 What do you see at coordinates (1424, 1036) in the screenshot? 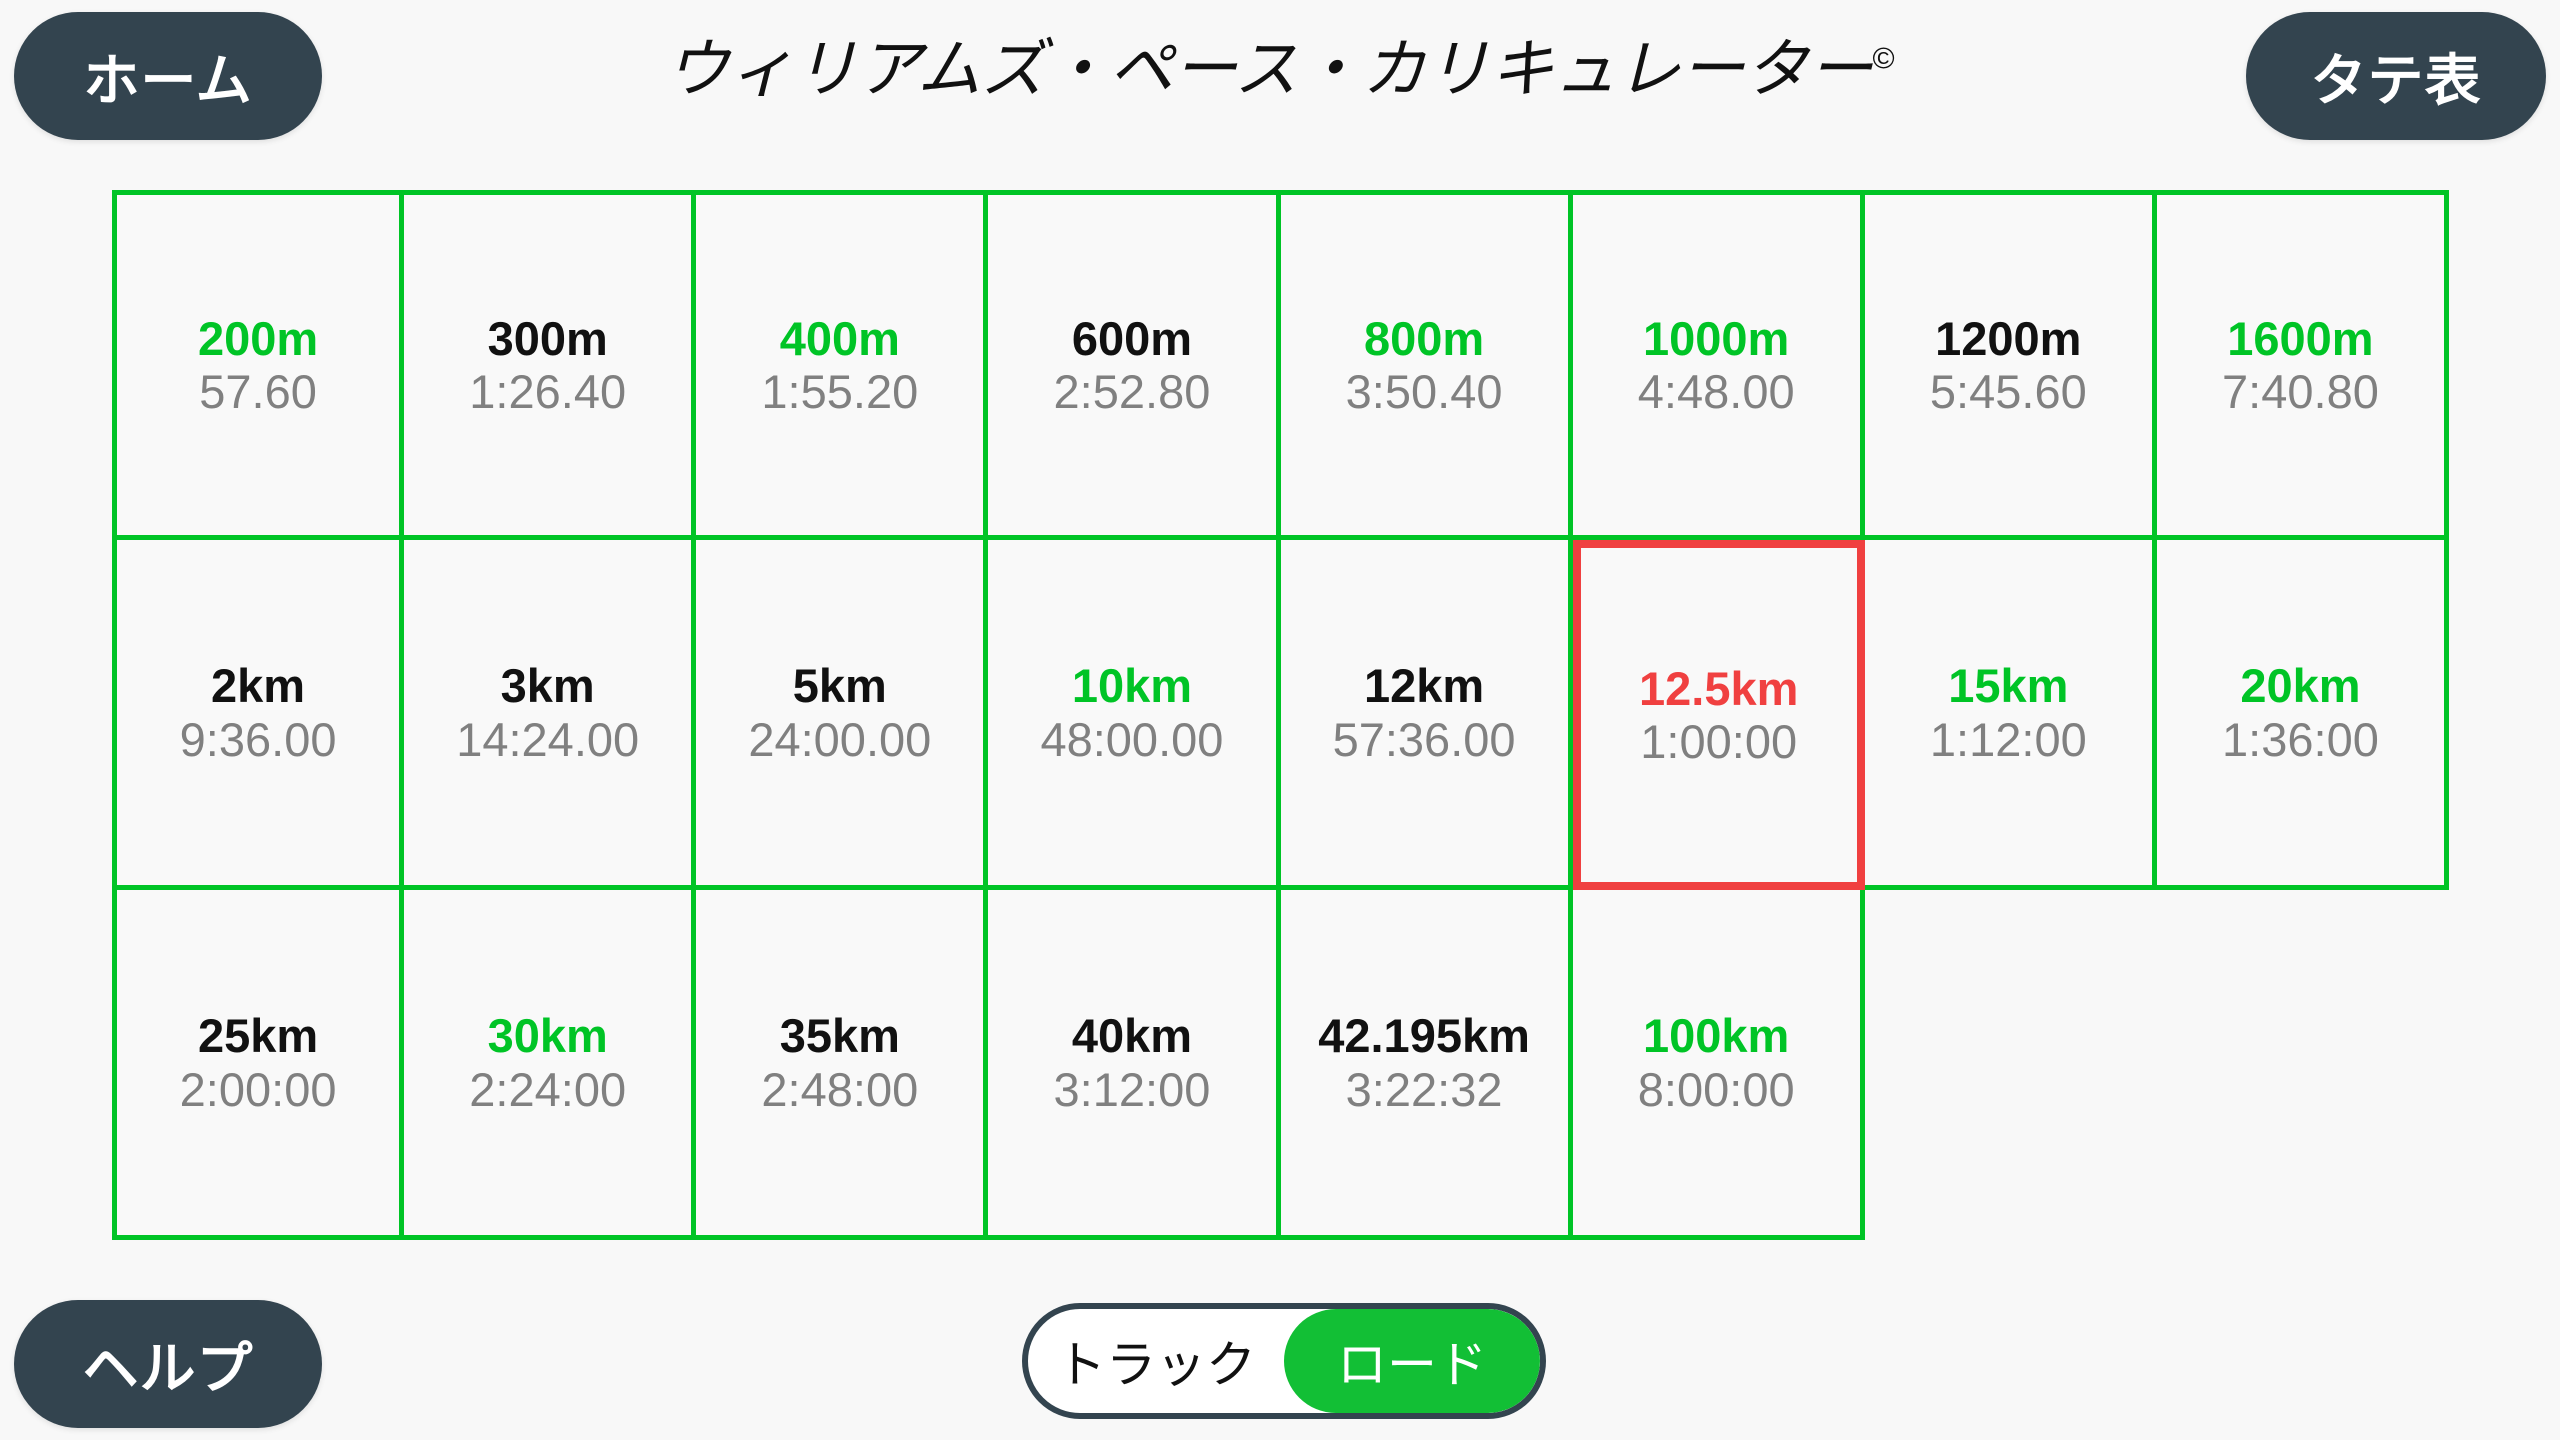
I see `distance-label: 42.195km` at bounding box center [1424, 1036].